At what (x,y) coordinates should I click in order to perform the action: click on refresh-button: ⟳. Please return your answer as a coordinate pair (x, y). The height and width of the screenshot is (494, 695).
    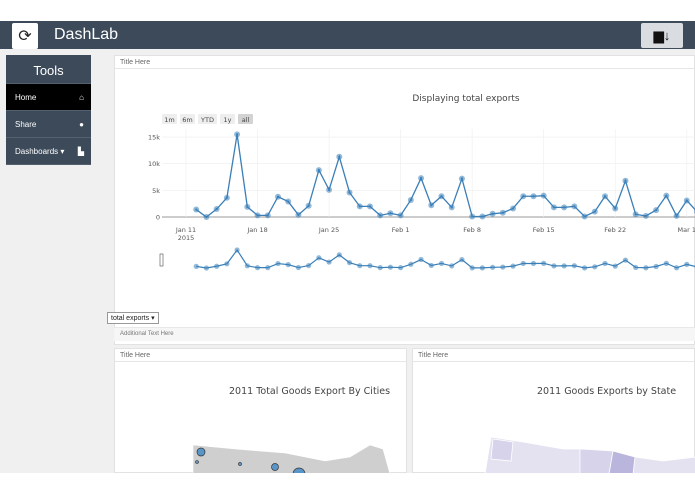
    Looking at the image, I should click on (25, 36).